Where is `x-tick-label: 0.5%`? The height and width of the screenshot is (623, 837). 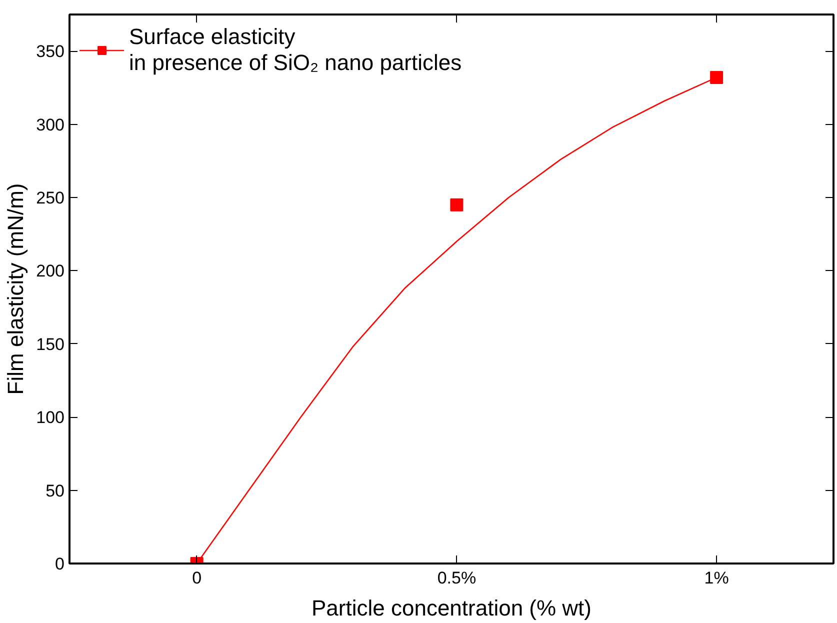 x-tick-label: 0.5% is located at coordinates (456, 578).